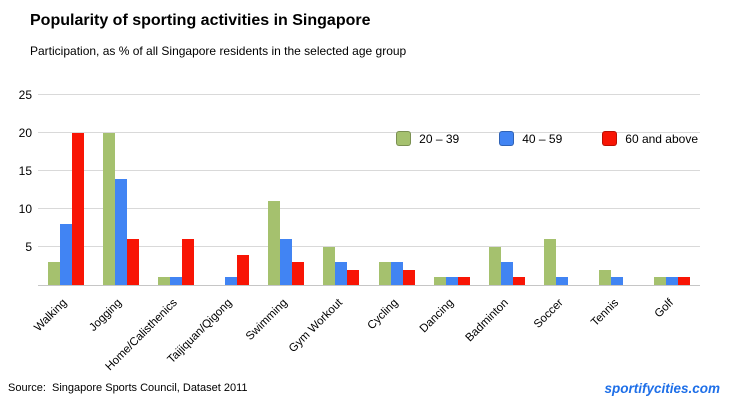 The width and height of the screenshot is (730, 404). I want to click on x-axis-label: Cycling, so click(383, 314).